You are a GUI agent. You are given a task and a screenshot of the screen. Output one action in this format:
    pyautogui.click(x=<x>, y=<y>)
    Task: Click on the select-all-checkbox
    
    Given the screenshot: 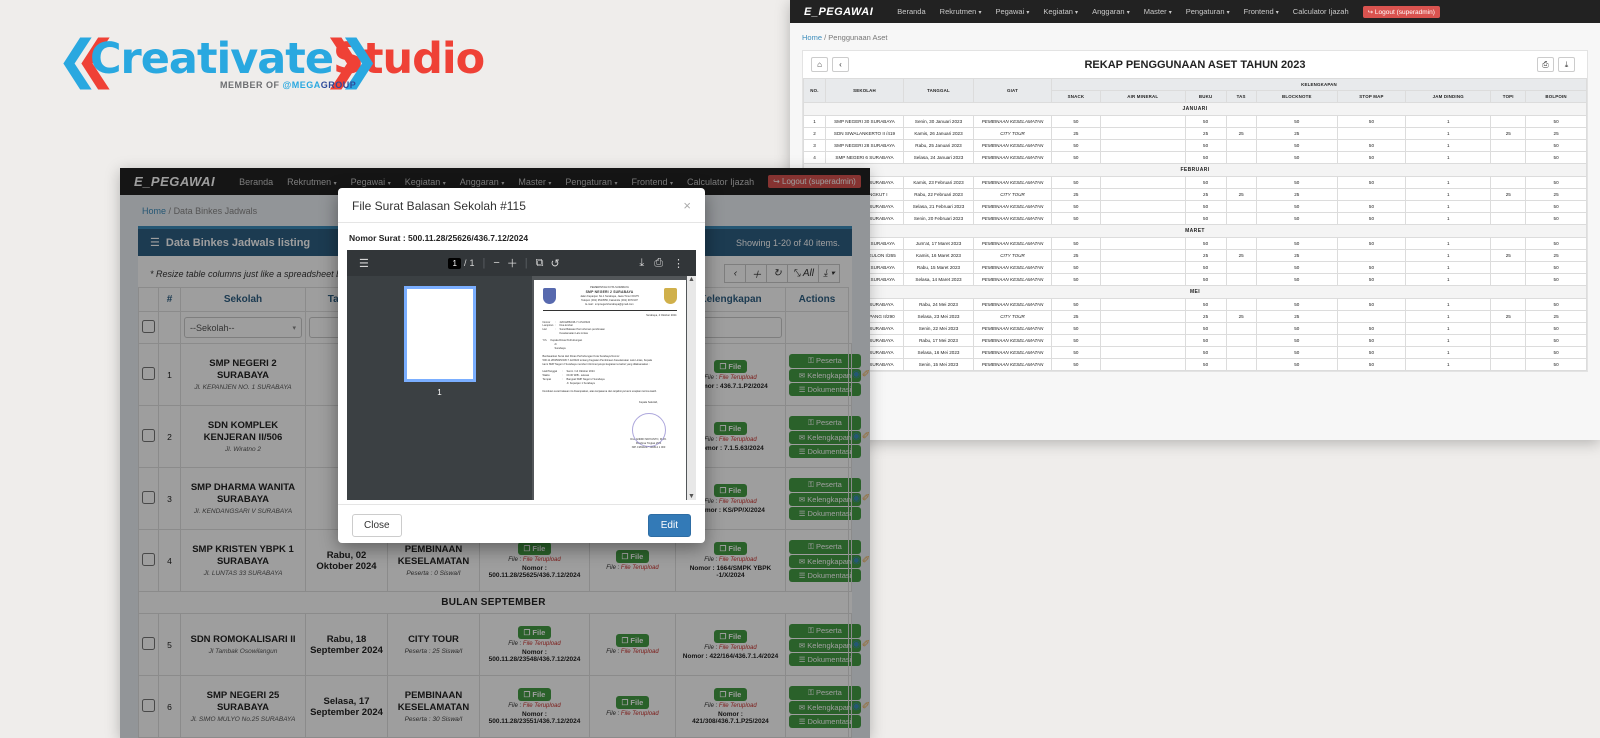 What is the action you would take?
    pyautogui.click(x=148, y=326)
    